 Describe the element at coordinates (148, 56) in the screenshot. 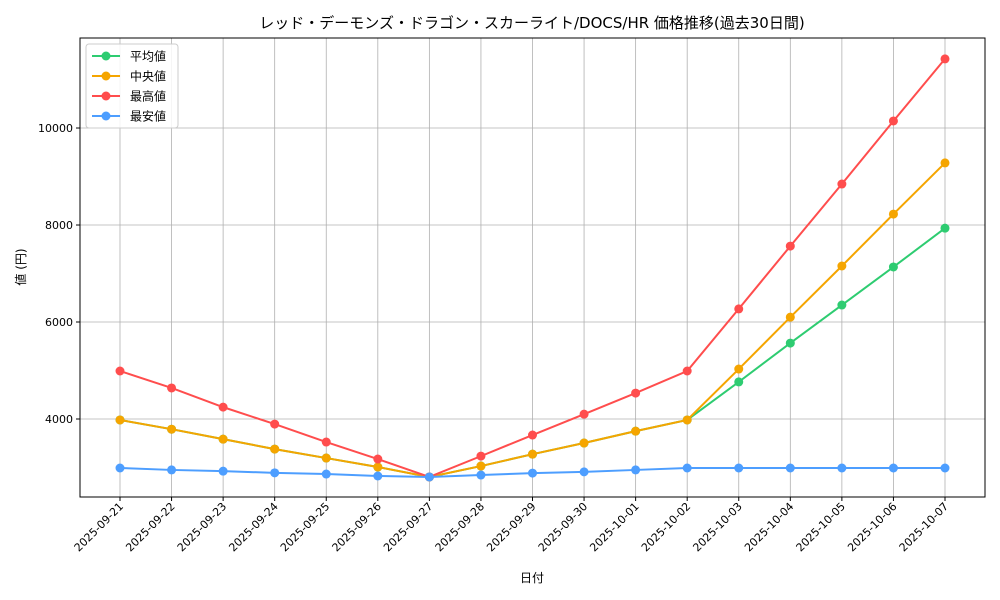

I see `legend-label: 平均値` at that location.